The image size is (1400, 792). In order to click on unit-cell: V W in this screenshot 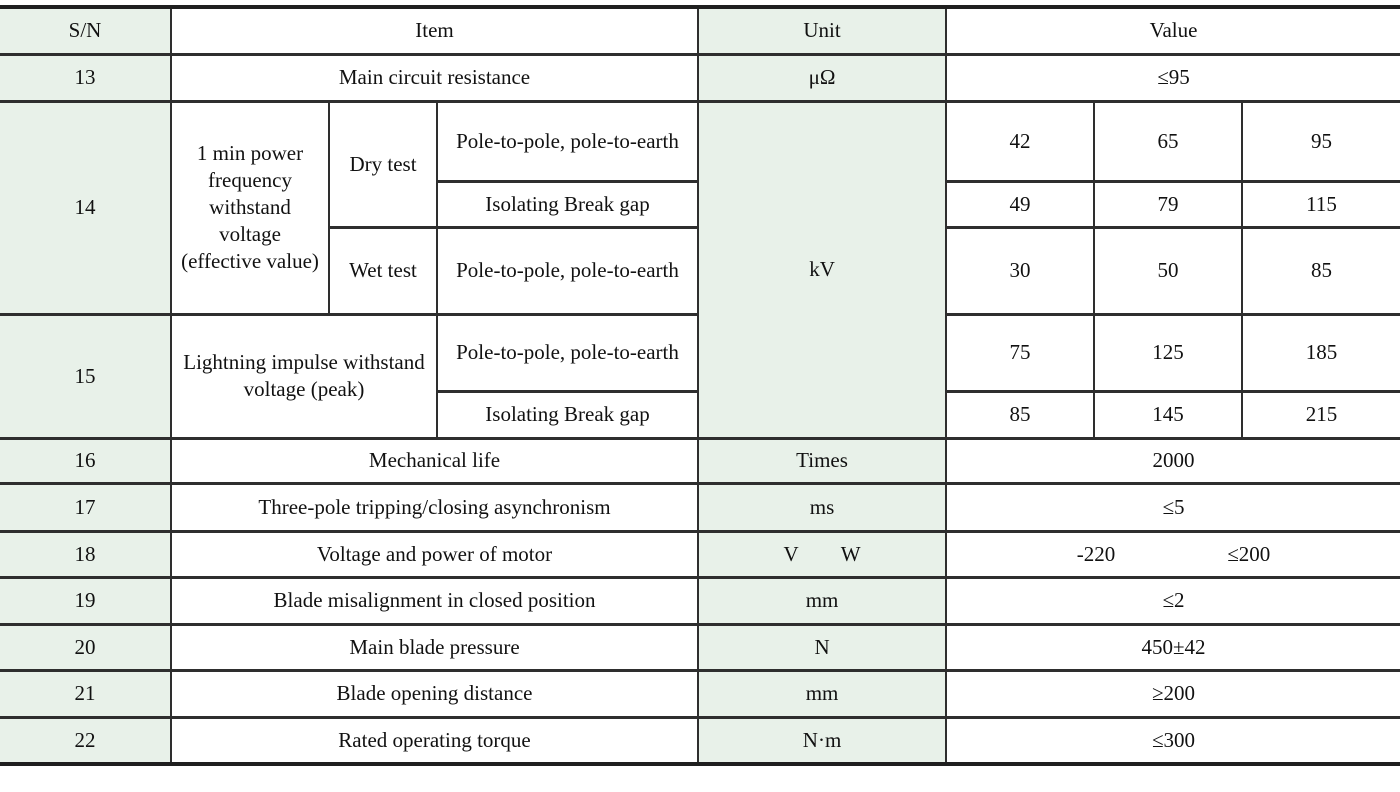, I will do `click(822, 554)`.